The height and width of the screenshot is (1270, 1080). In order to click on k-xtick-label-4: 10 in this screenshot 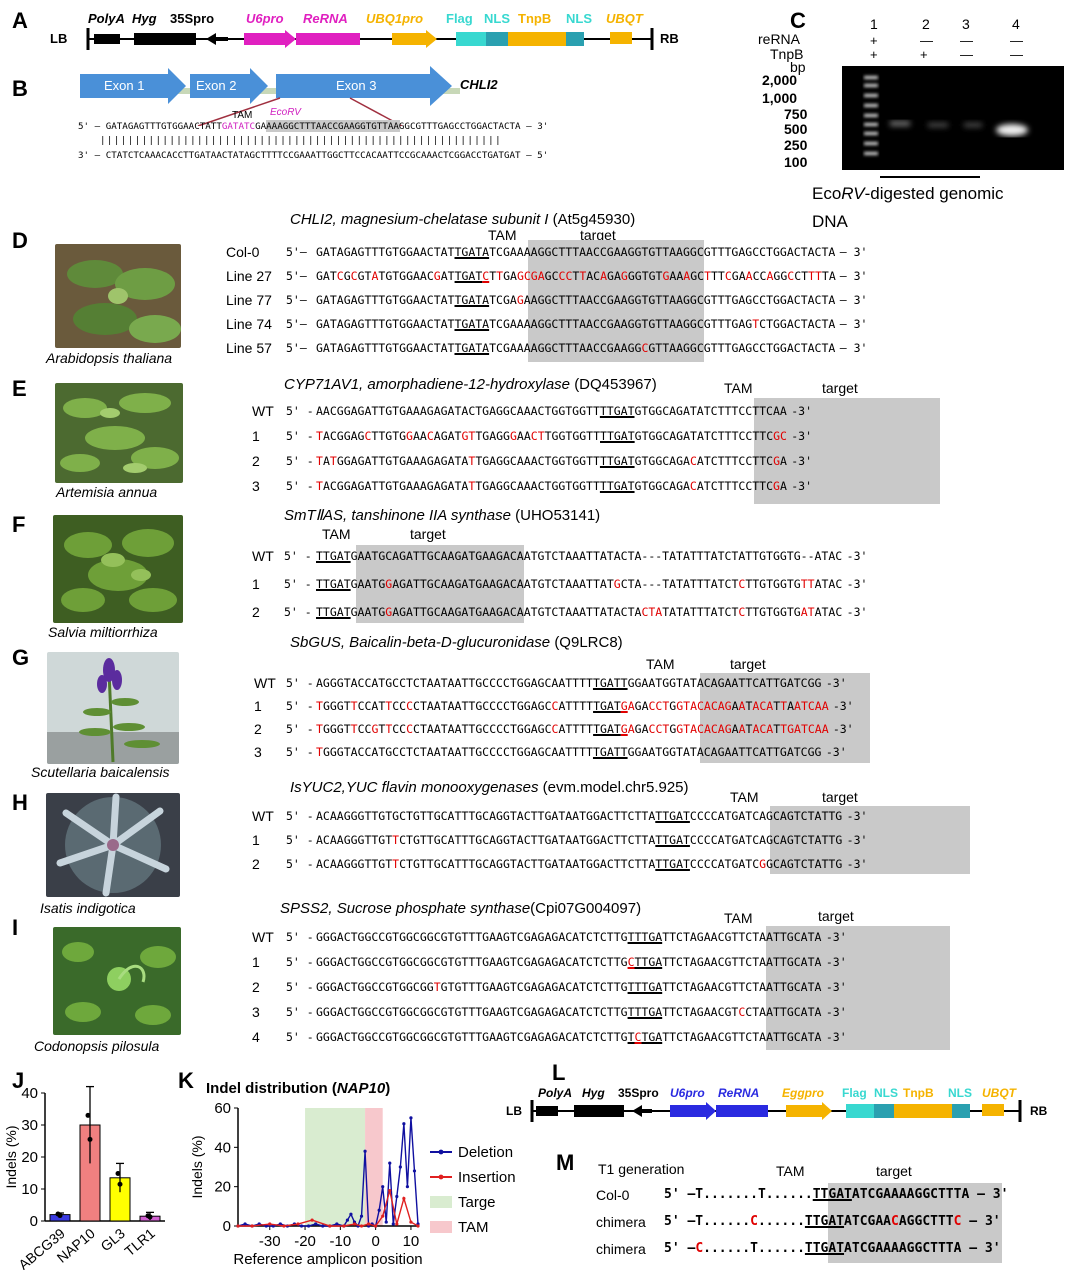, I will do `click(411, 1241)`.